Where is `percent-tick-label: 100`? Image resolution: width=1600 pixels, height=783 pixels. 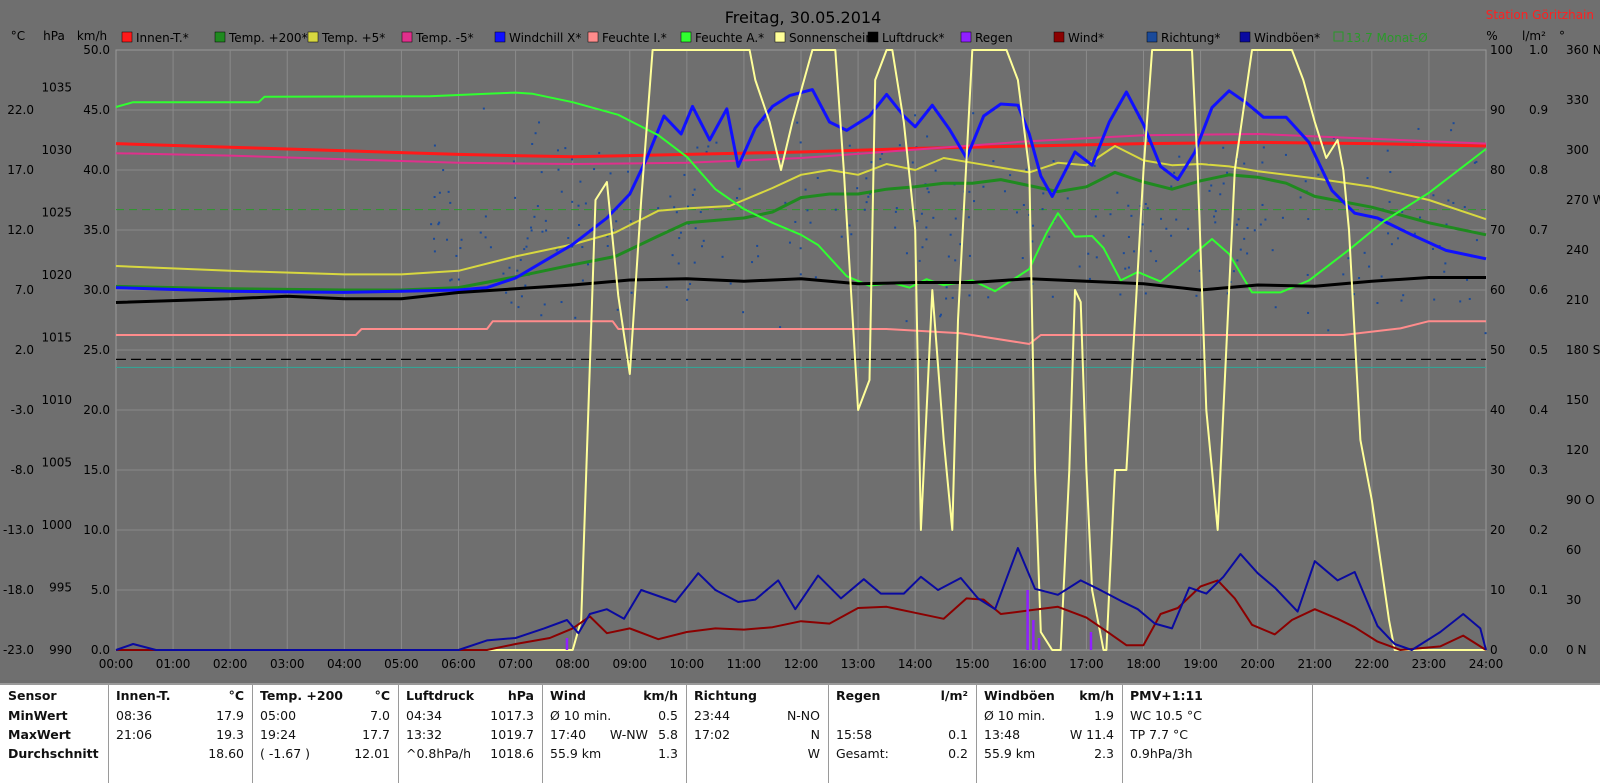
percent-tick-label: 100 is located at coordinates (1501, 50).